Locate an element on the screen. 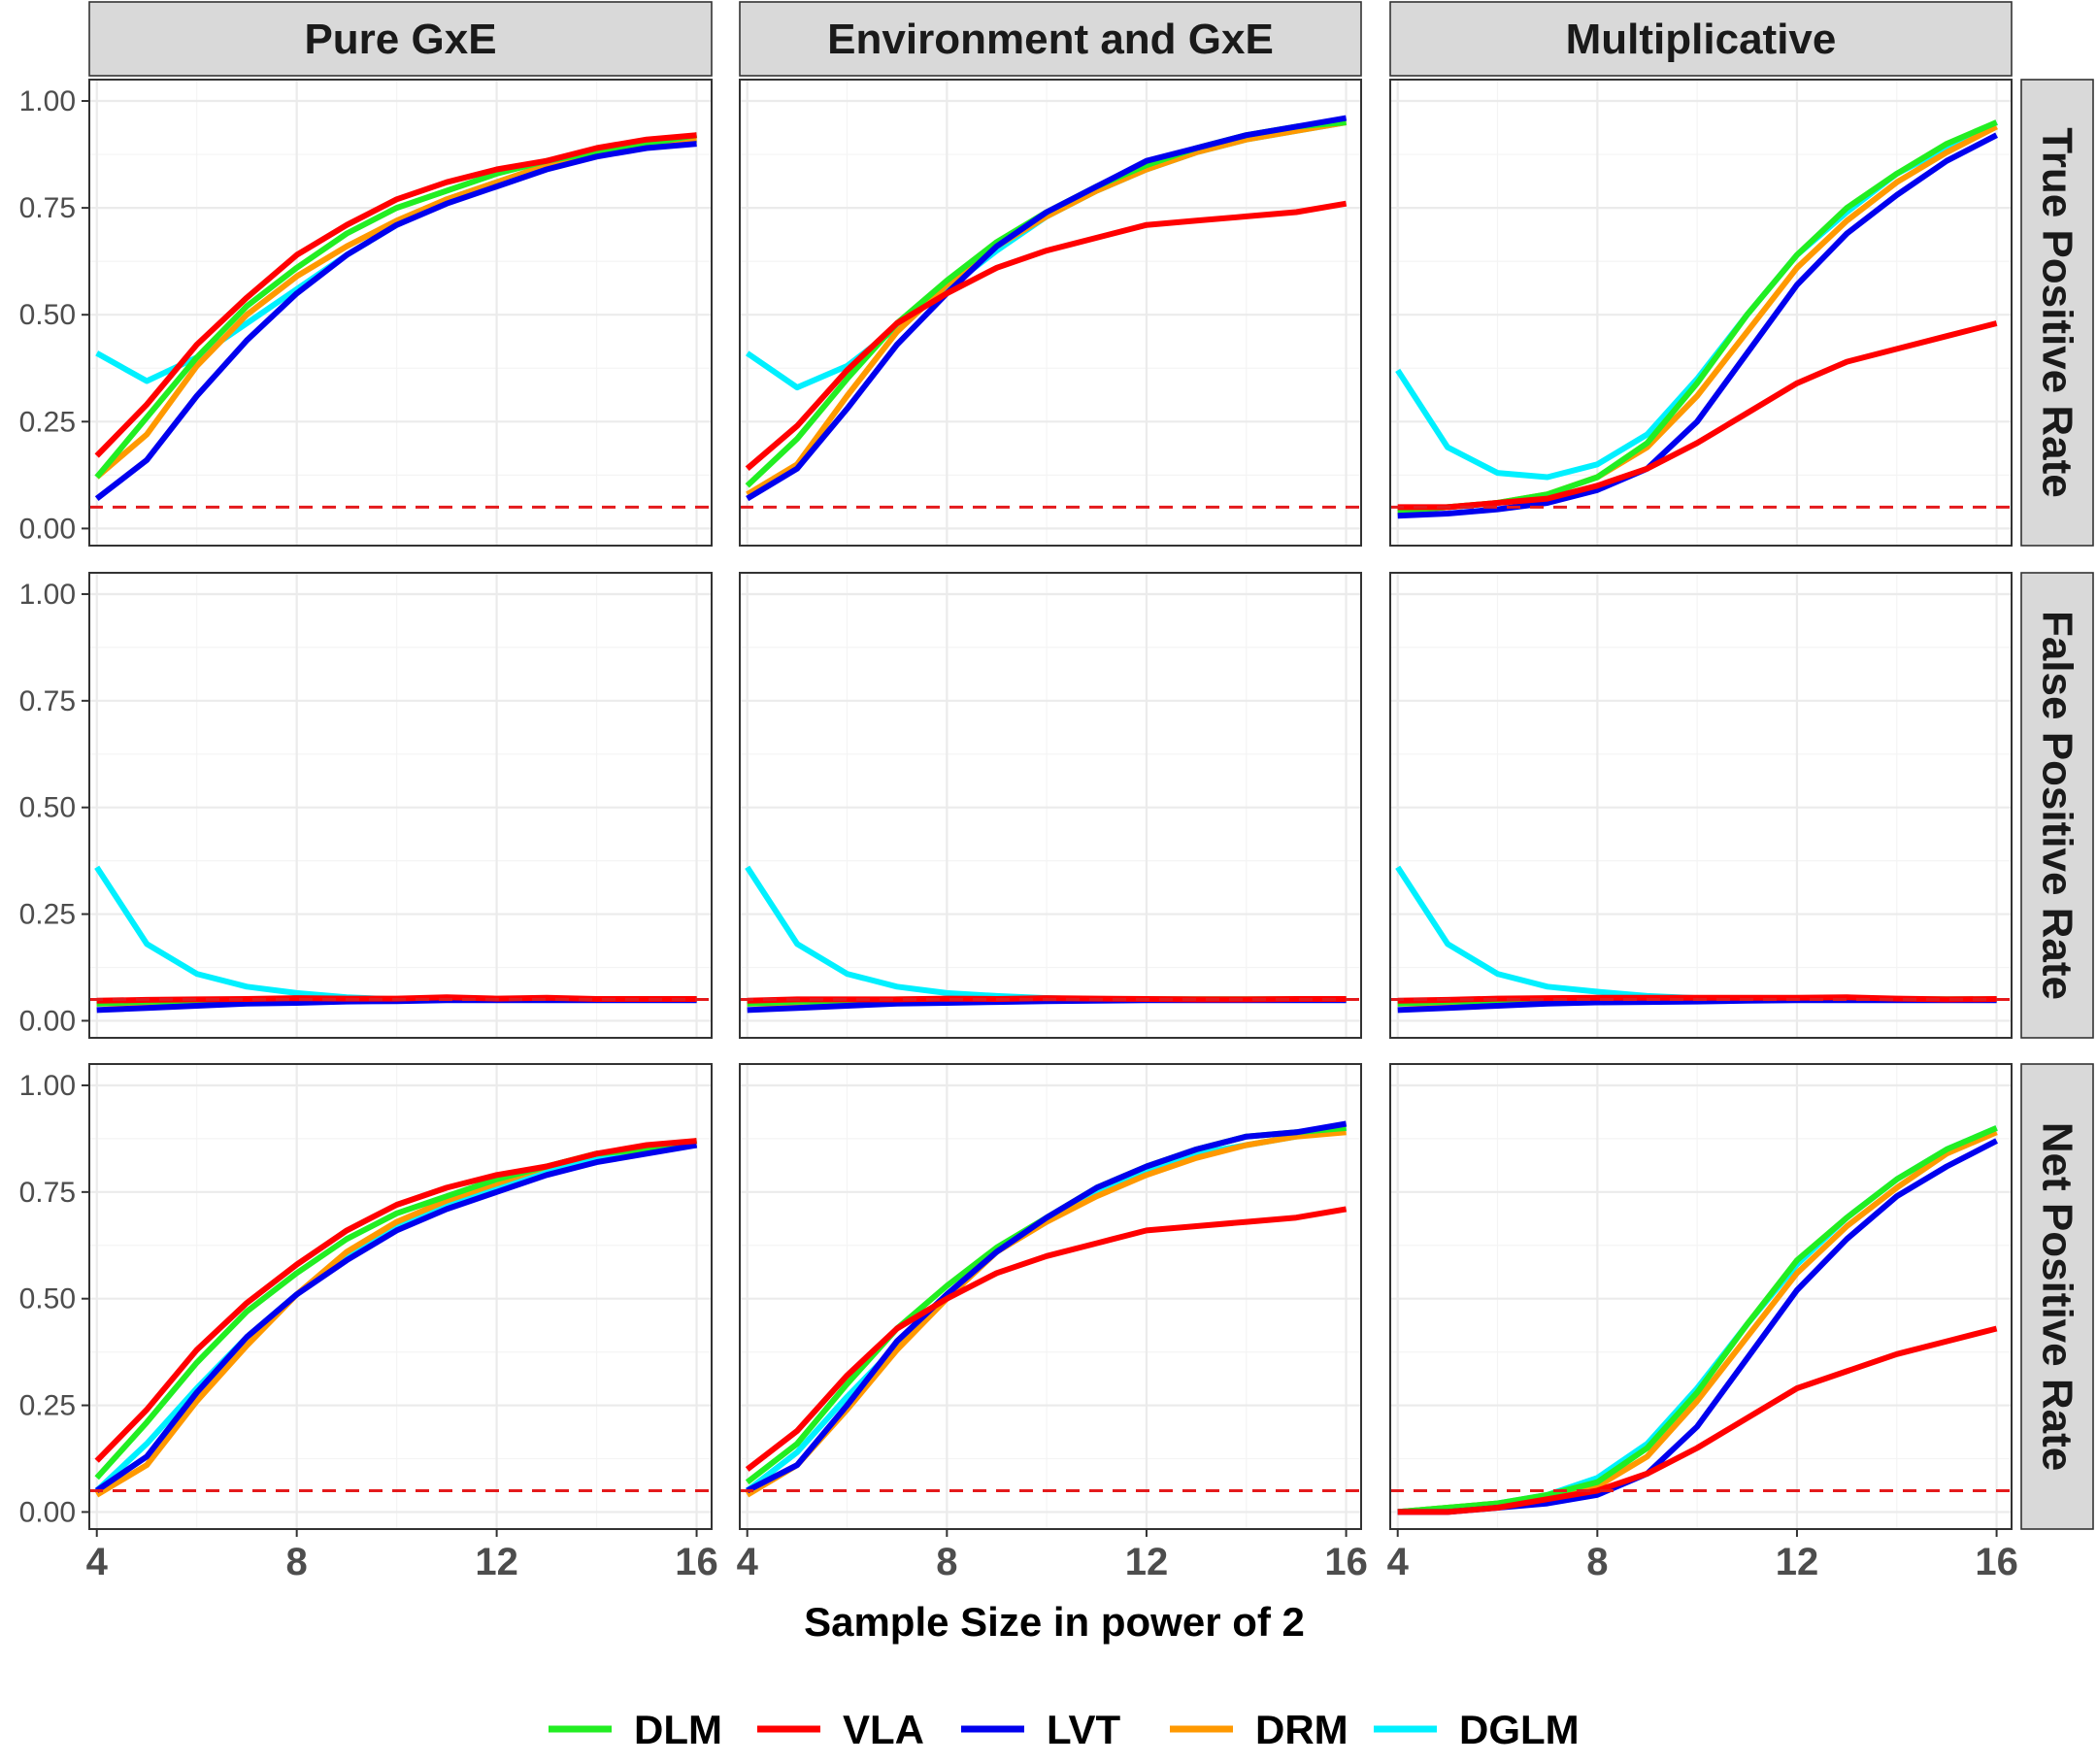 The width and height of the screenshot is (2097, 1764). row-strip-label: True Positive Rate is located at coordinates (2057, 312).